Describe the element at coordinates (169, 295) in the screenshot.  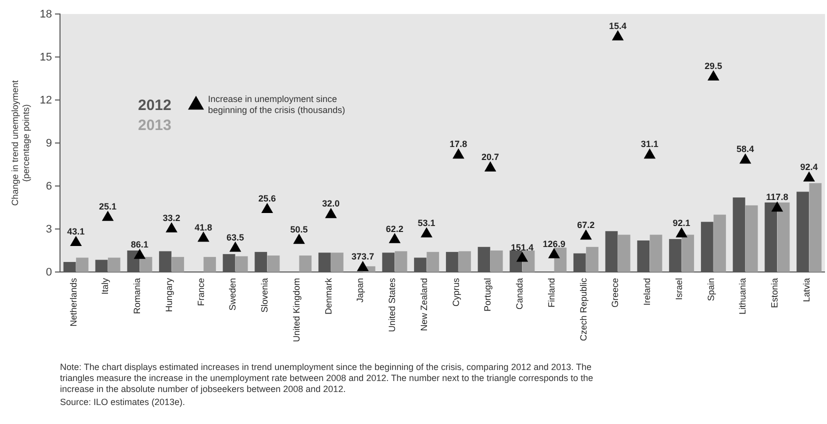
I see `x-tick-label: Hungary` at that location.